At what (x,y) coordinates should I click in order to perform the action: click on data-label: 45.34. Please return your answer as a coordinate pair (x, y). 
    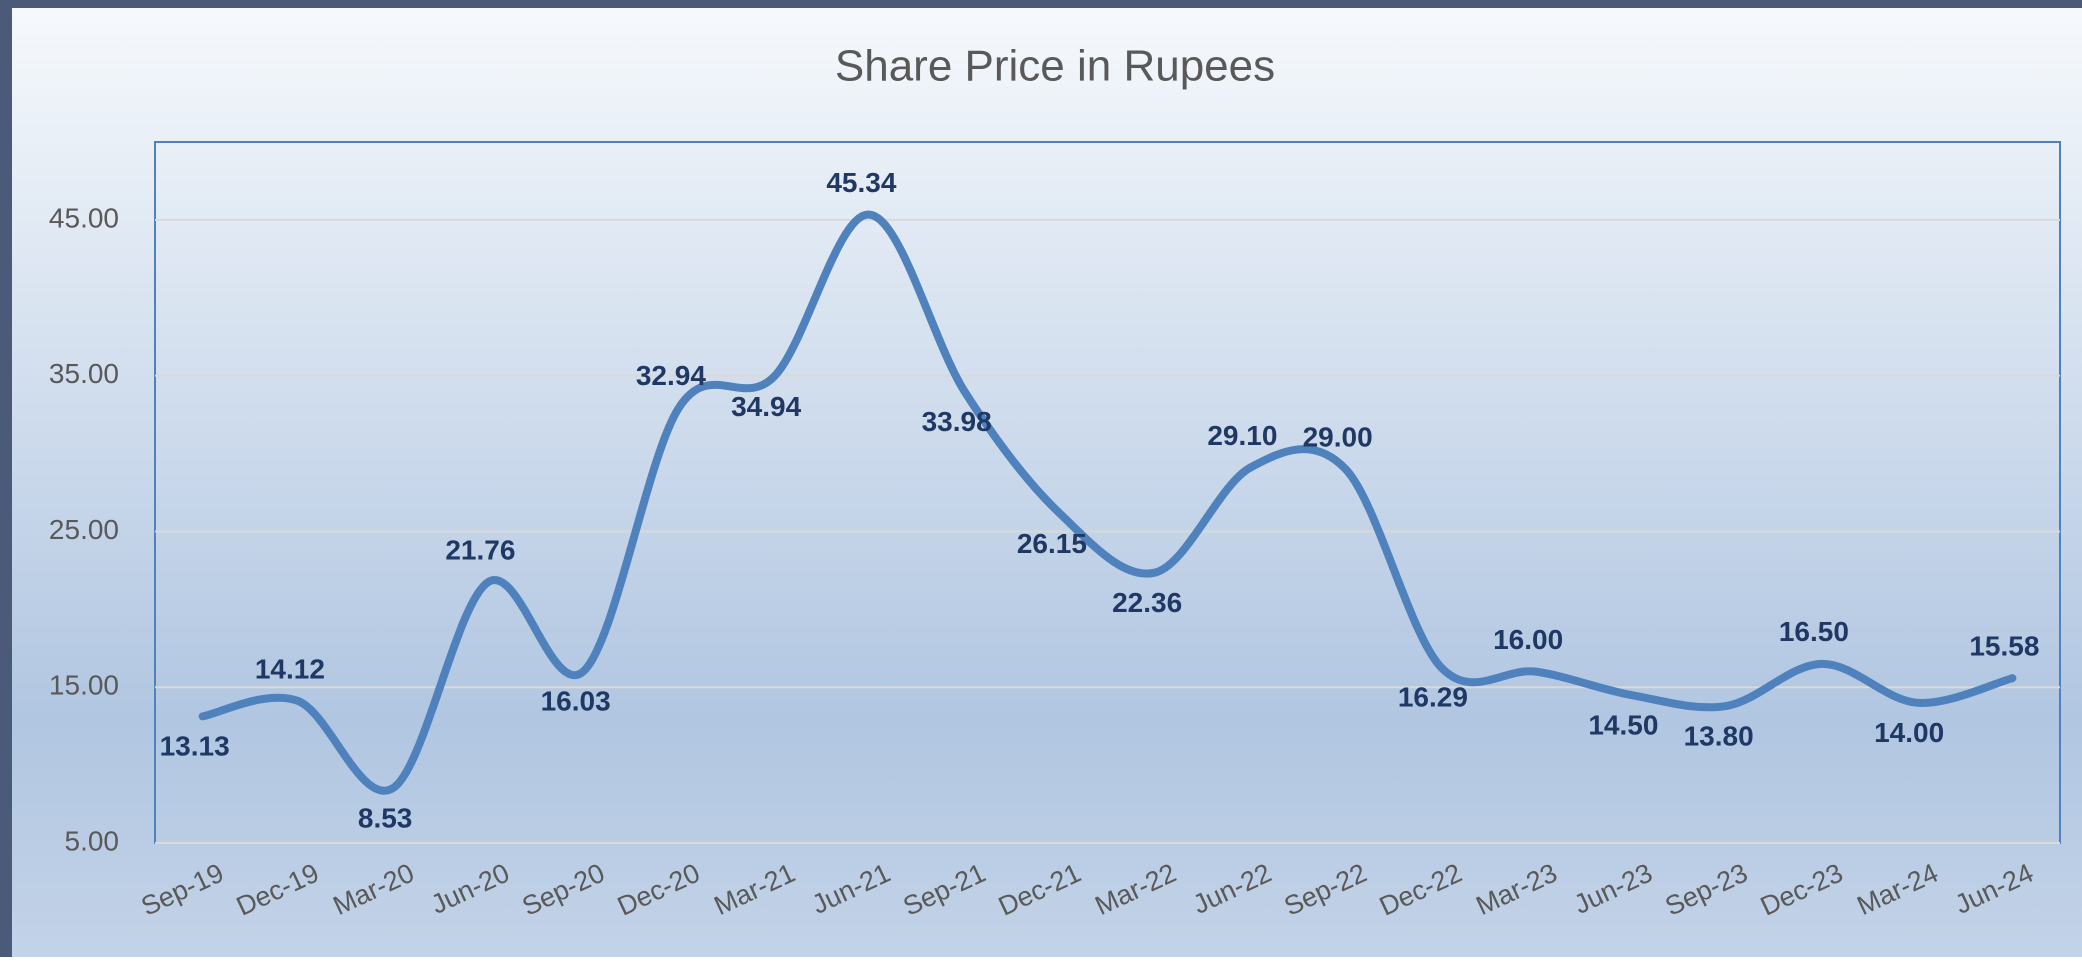
    Looking at the image, I should click on (861, 182).